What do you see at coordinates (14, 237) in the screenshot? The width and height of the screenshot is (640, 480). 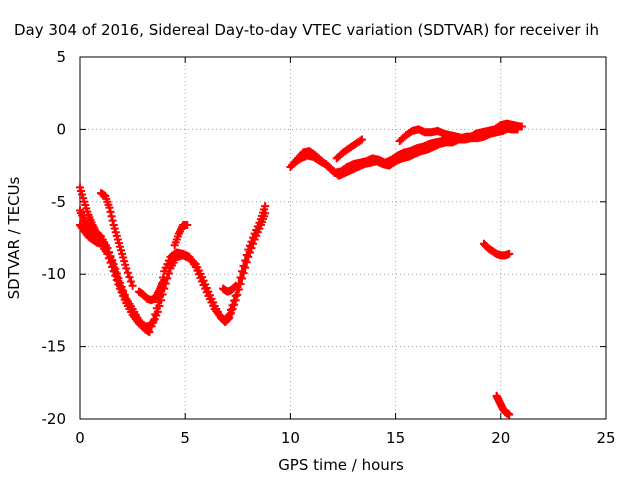 I see `y-axis-label: SDTVAR / TECUs` at bounding box center [14, 237].